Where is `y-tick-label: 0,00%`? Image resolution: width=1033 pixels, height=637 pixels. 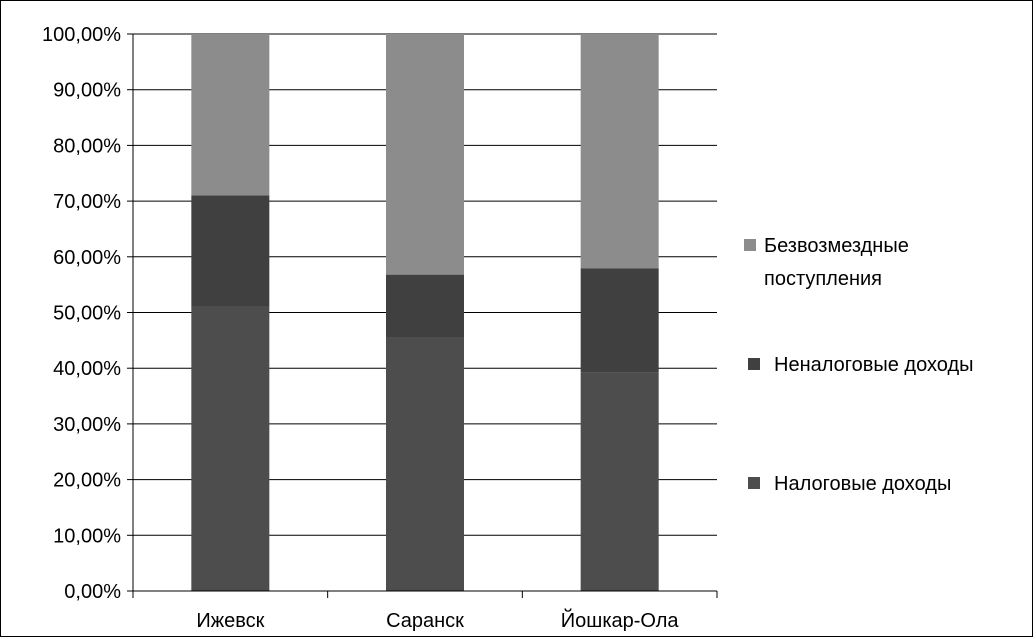 y-tick-label: 0,00% is located at coordinates (92, 592).